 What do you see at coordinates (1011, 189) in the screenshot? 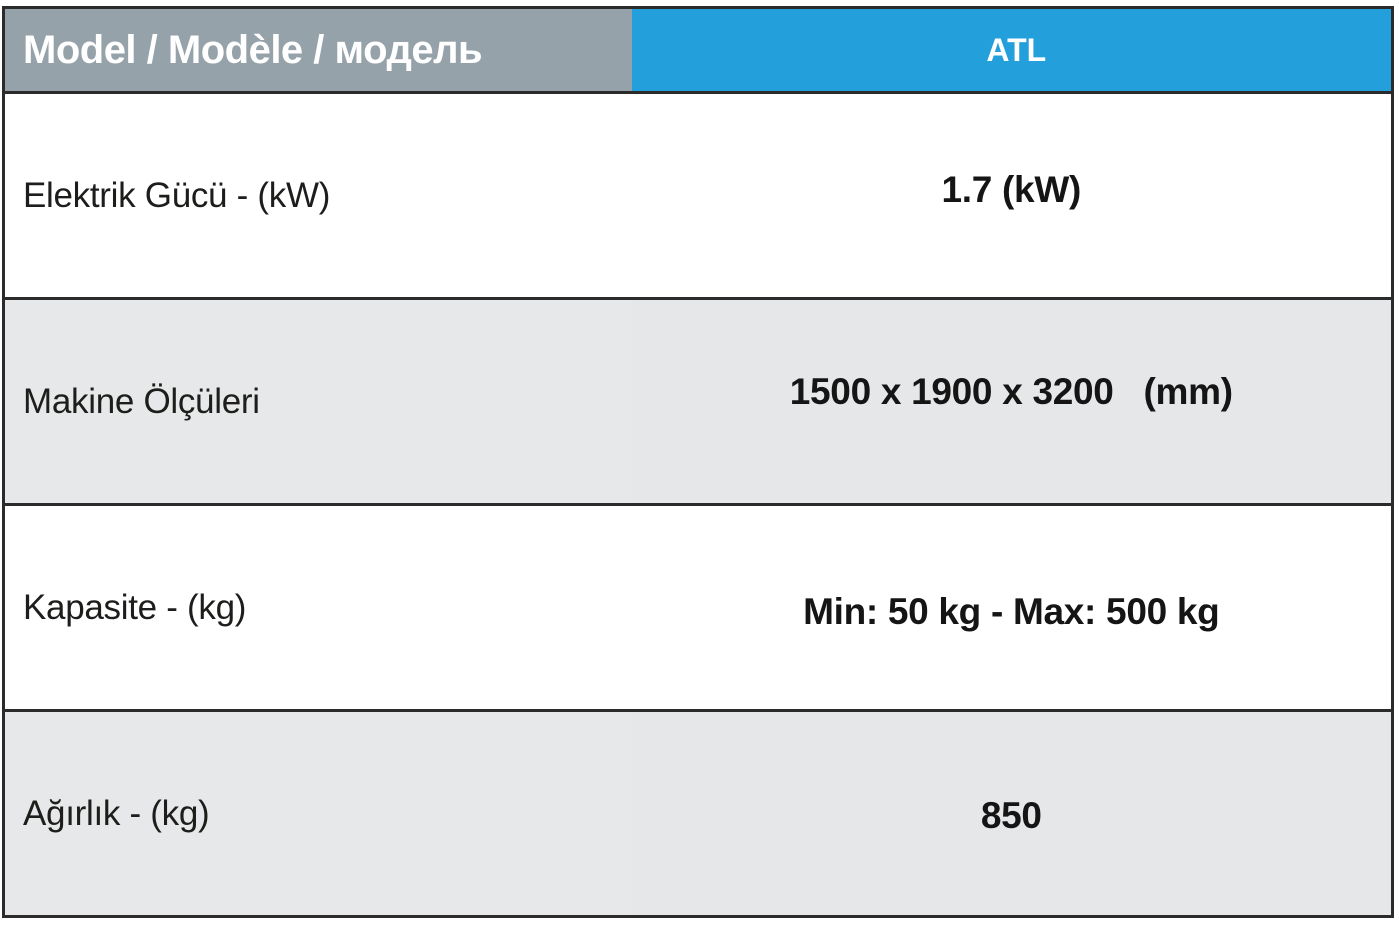
I see `value-text: 1.7 (kW)` at bounding box center [1011, 189].